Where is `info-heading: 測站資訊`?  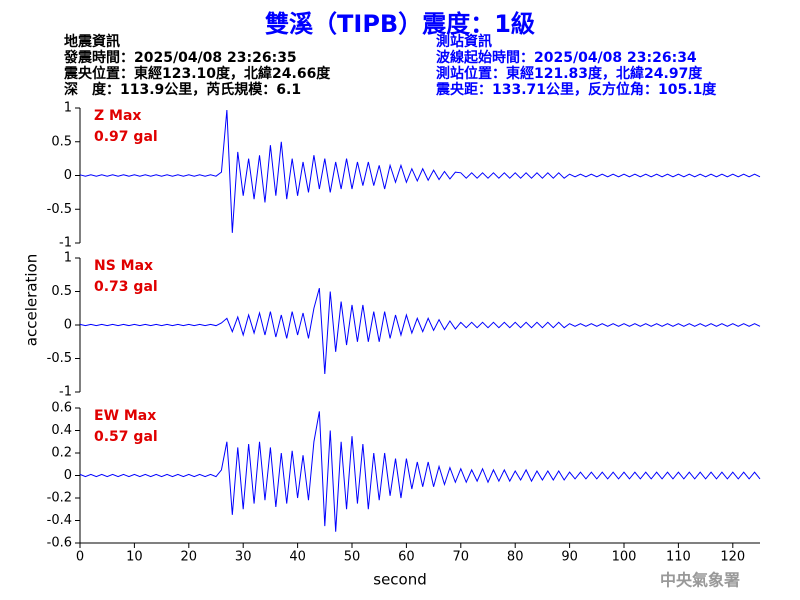
info-heading: 測站資訊 is located at coordinates (464, 42).